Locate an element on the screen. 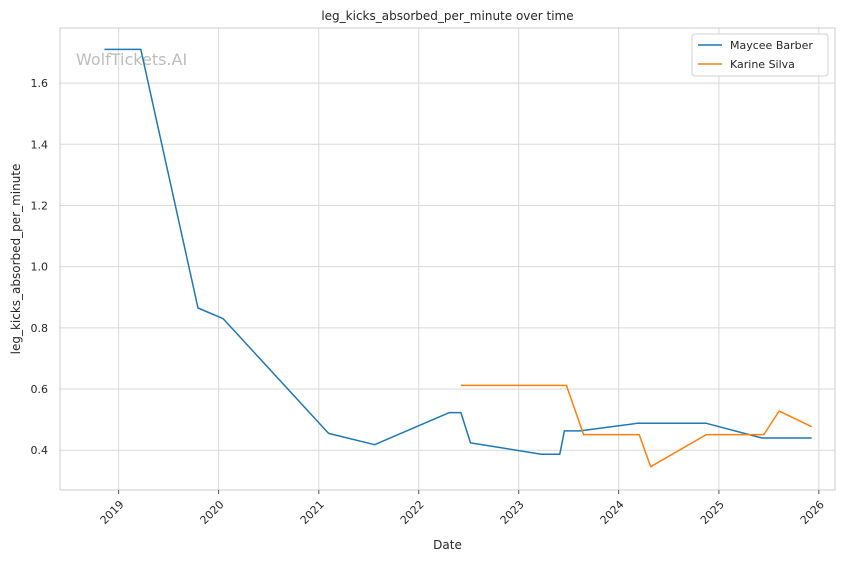 This screenshot has height=561, width=844. y-tick-label: 1.6 is located at coordinates (40, 83).